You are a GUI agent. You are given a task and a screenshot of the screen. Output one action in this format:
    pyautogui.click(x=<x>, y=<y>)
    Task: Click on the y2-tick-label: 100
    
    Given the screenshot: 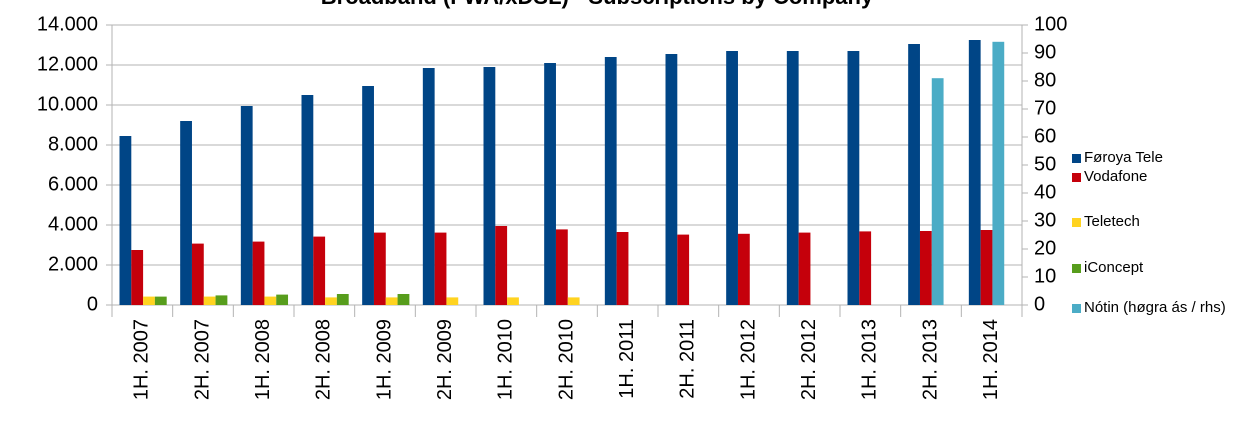 What is the action you would take?
    pyautogui.click(x=1050, y=24)
    